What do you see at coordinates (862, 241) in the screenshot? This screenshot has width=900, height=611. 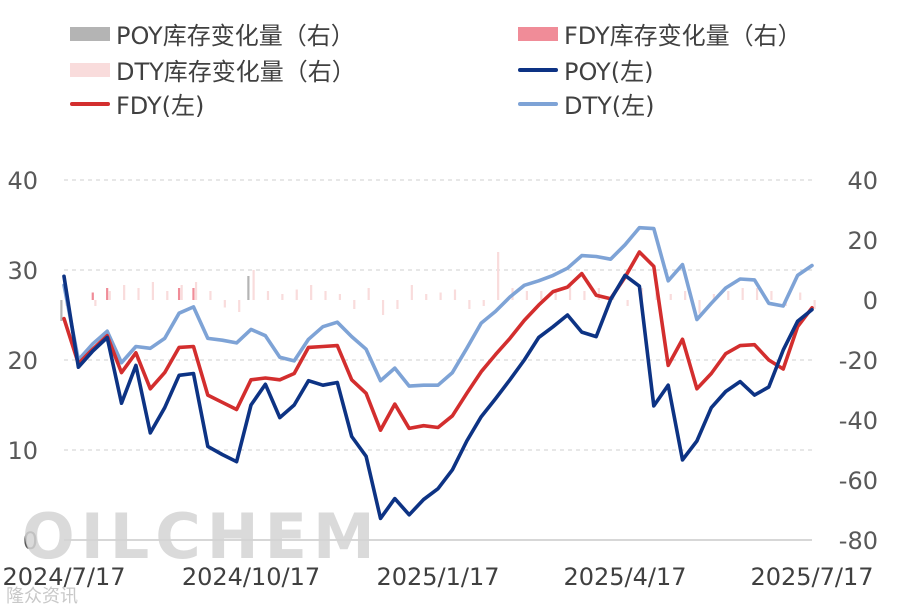 I see `right-axis-tick-label: 20` at bounding box center [862, 241].